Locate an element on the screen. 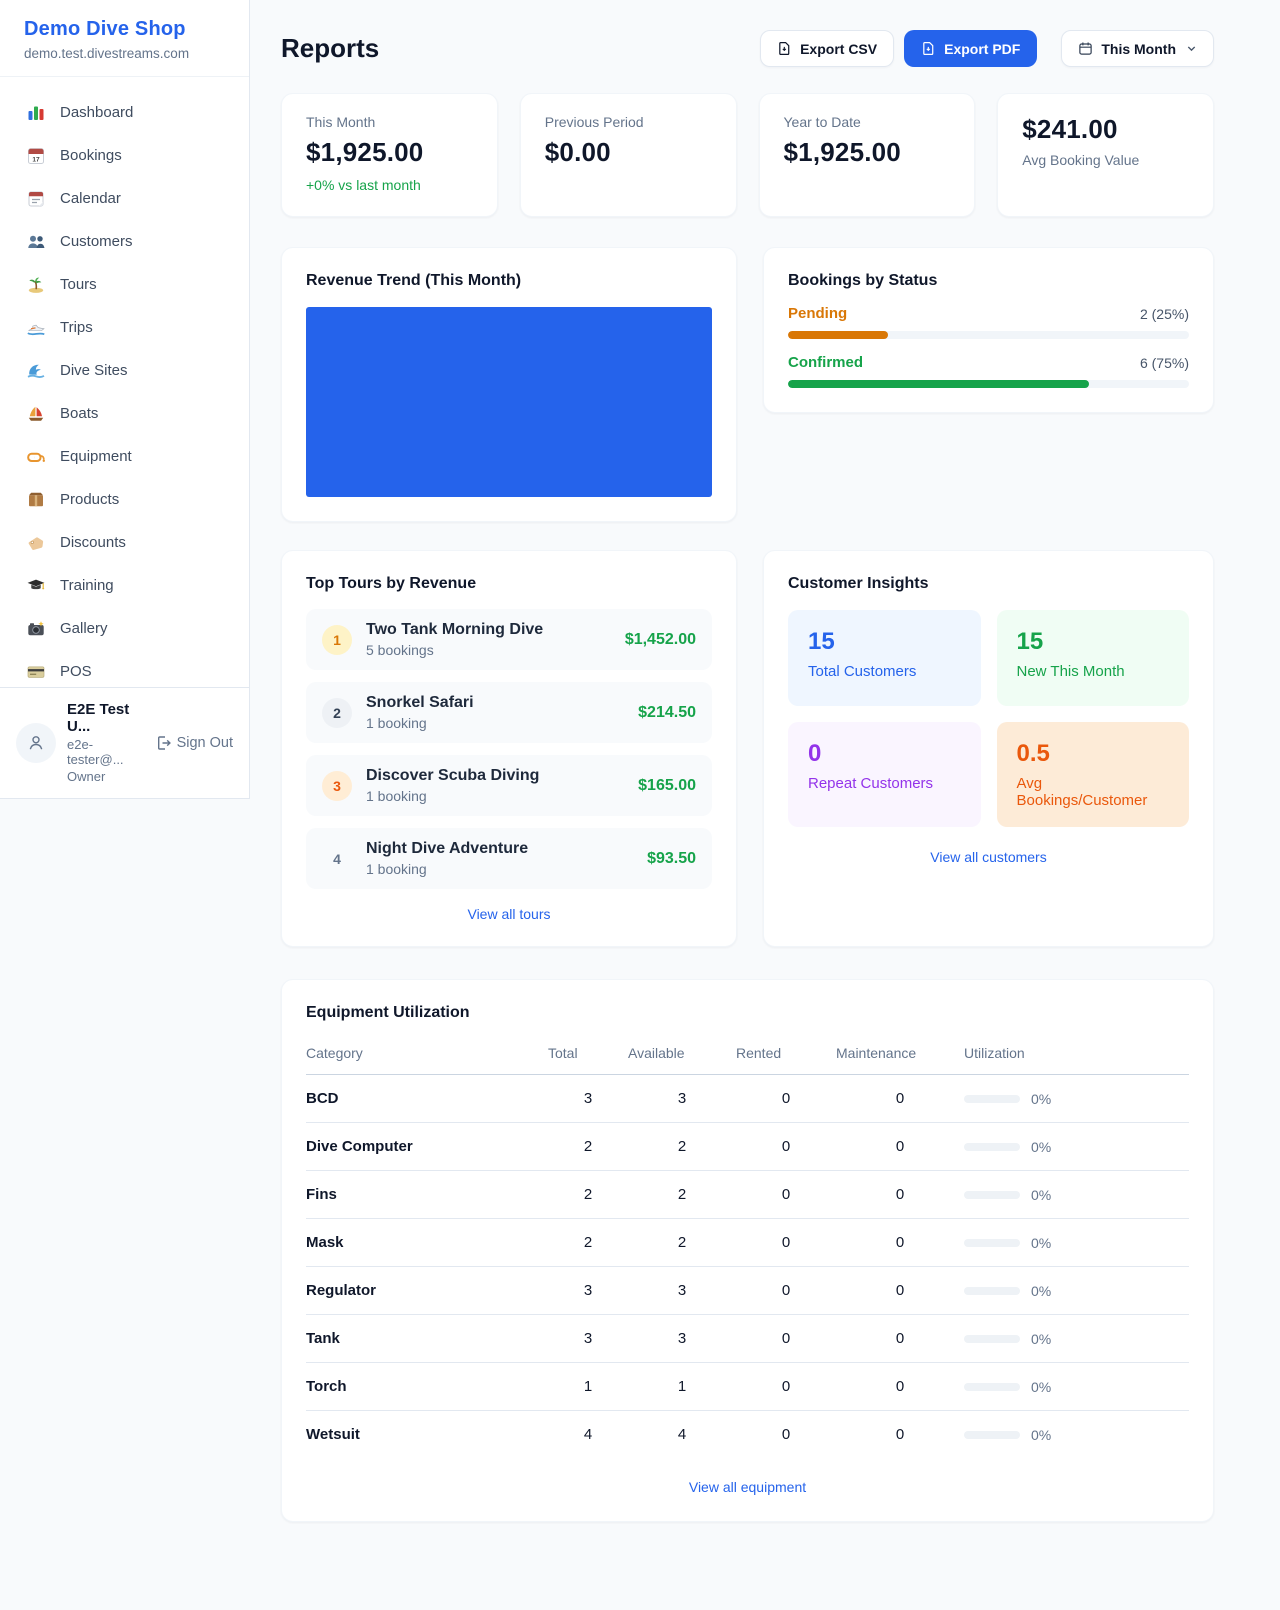 The width and height of the screenshot is (1280, 1610). brand-block: Demo Dive Shop demo.test.divestreams.com is located at coordinates (124, 38).